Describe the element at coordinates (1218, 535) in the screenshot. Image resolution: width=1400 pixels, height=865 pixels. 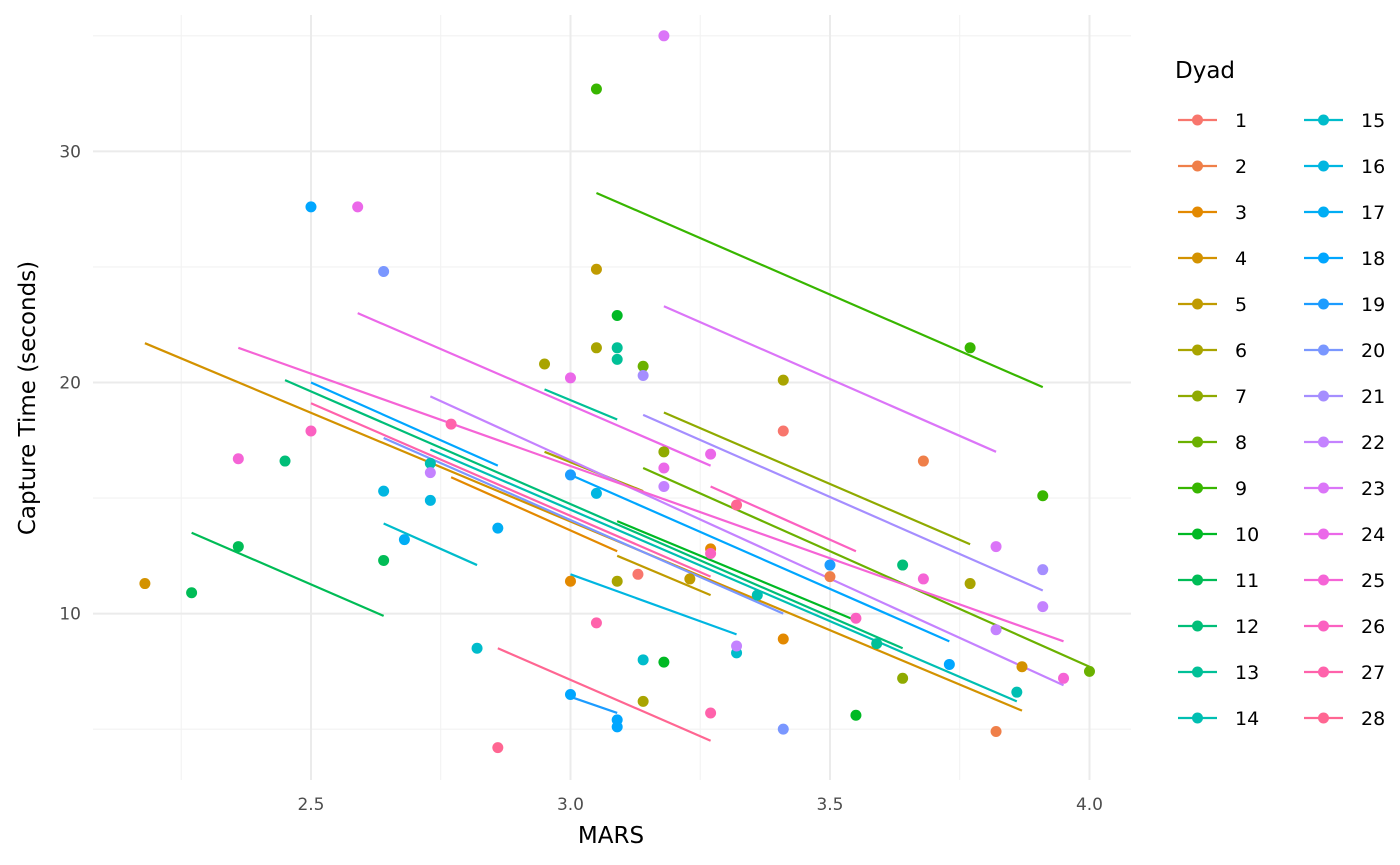
I see `legend-item-dyad-10: 10` at that location.